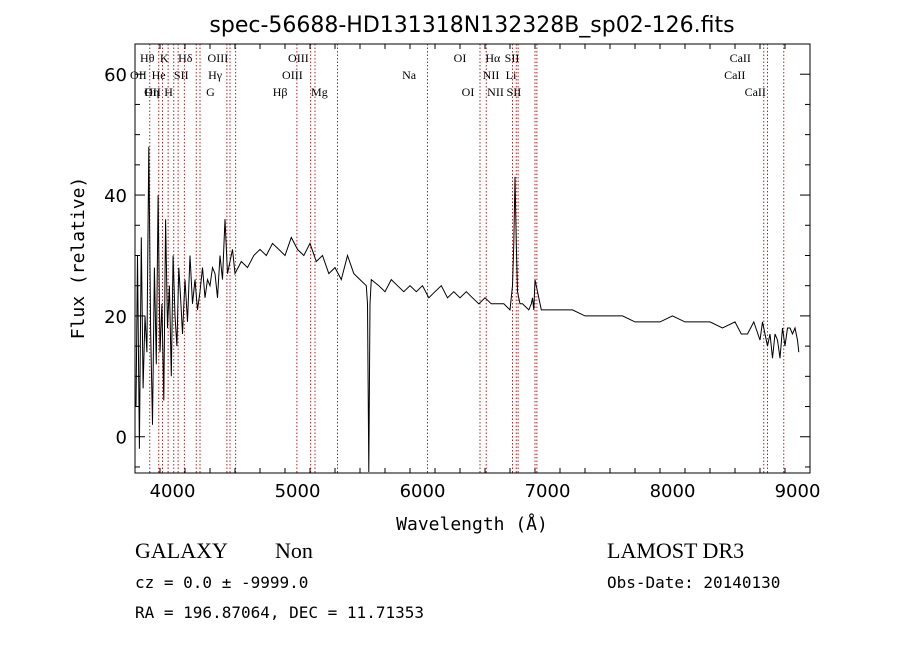 This screenshot has width=900, height=649. I want to click on line-marker-label-23: NII, so click(495, 92).